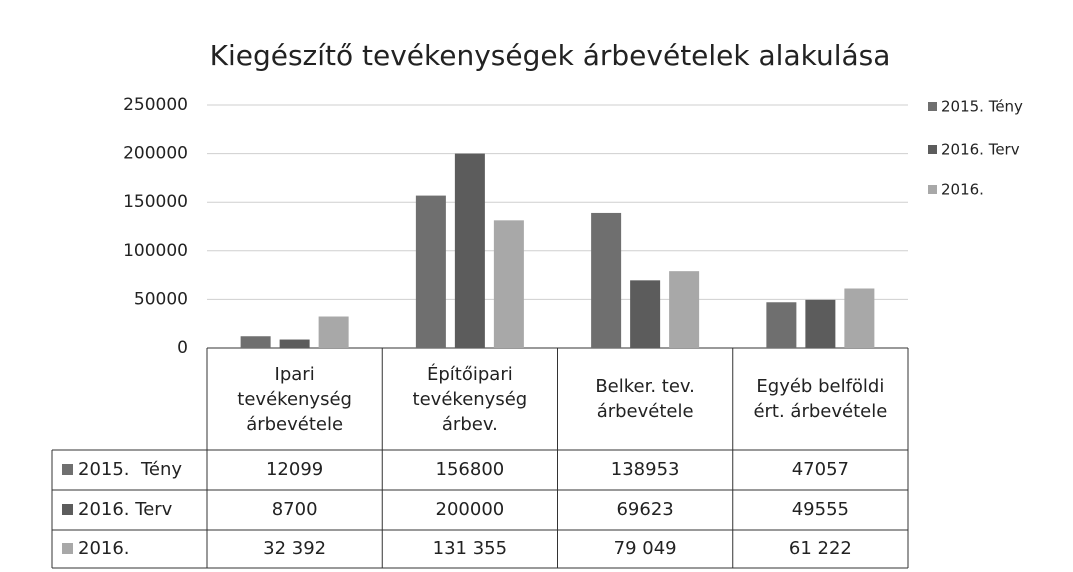 The width and height of the screenshot is (1073, 572). I want to click on category-label: Ipari tevékenység árbevétele, so click(294, 399).